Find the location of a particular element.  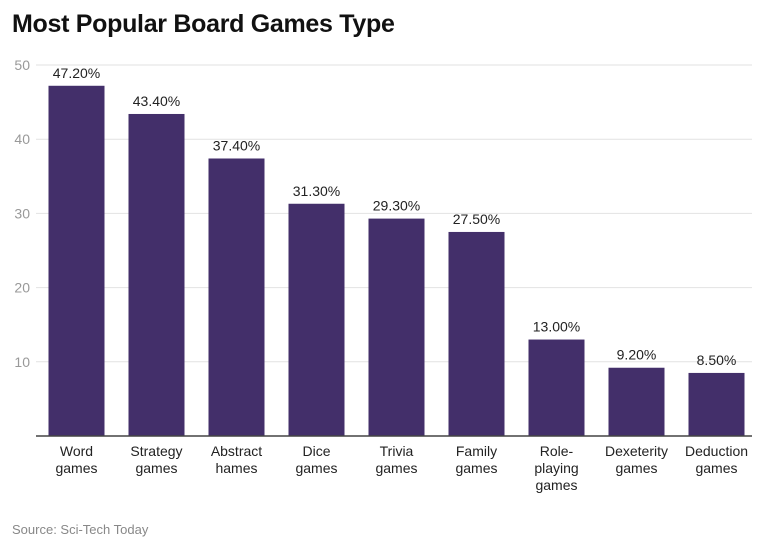

data-label: 13.00% is located at coordinates (556, 327).